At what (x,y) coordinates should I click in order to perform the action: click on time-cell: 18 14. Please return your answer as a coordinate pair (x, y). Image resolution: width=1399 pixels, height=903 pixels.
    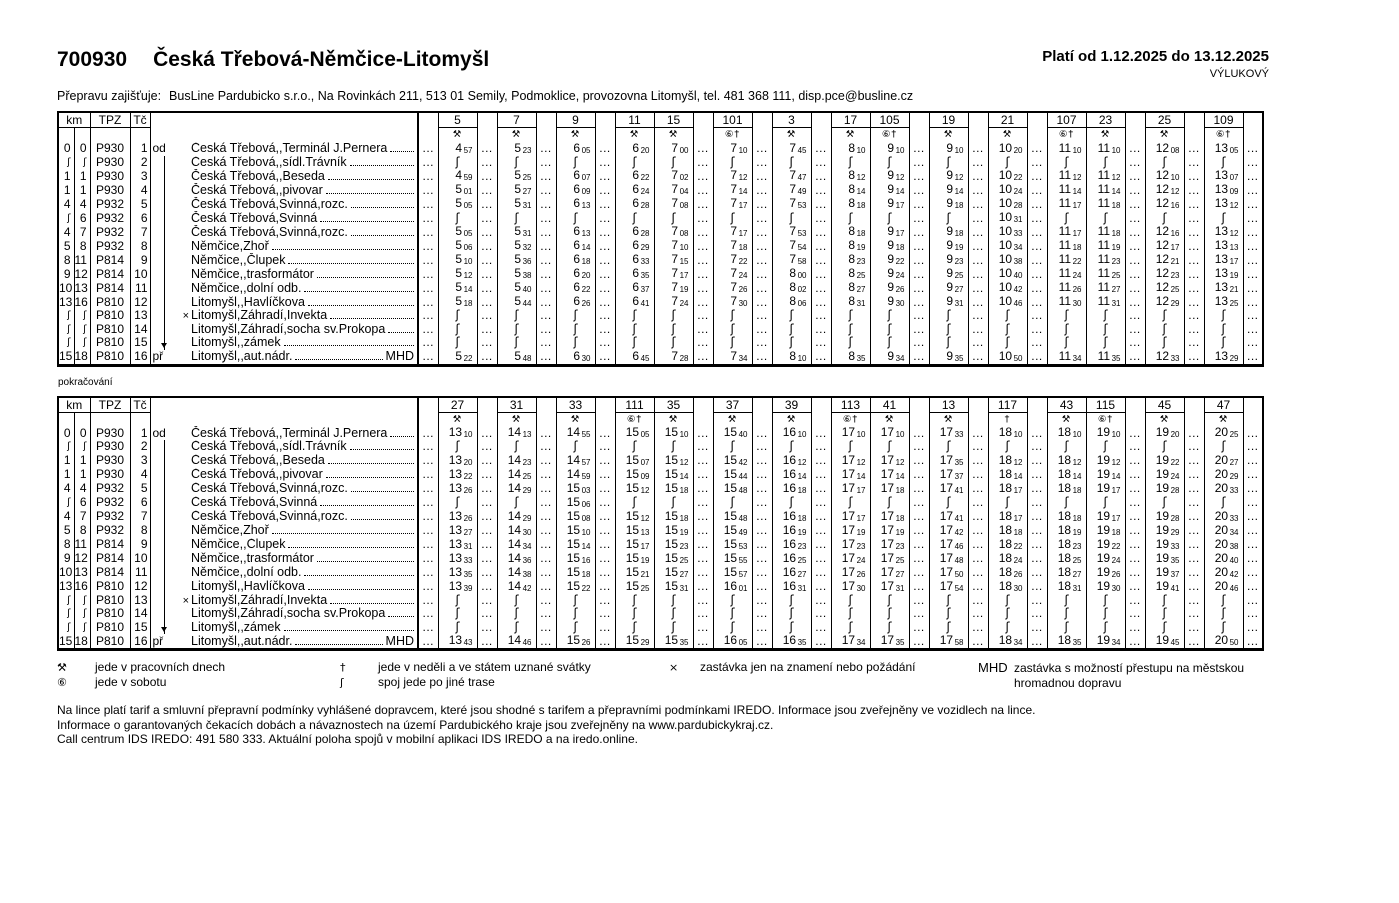
    Looking at the image, I should click on (1007, 474).